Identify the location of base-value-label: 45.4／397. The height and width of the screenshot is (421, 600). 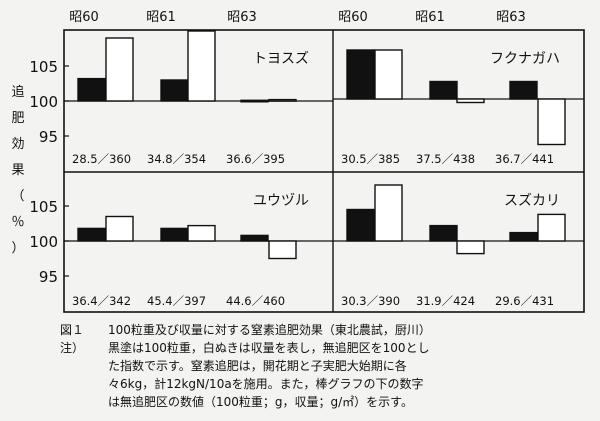
(176, 301).